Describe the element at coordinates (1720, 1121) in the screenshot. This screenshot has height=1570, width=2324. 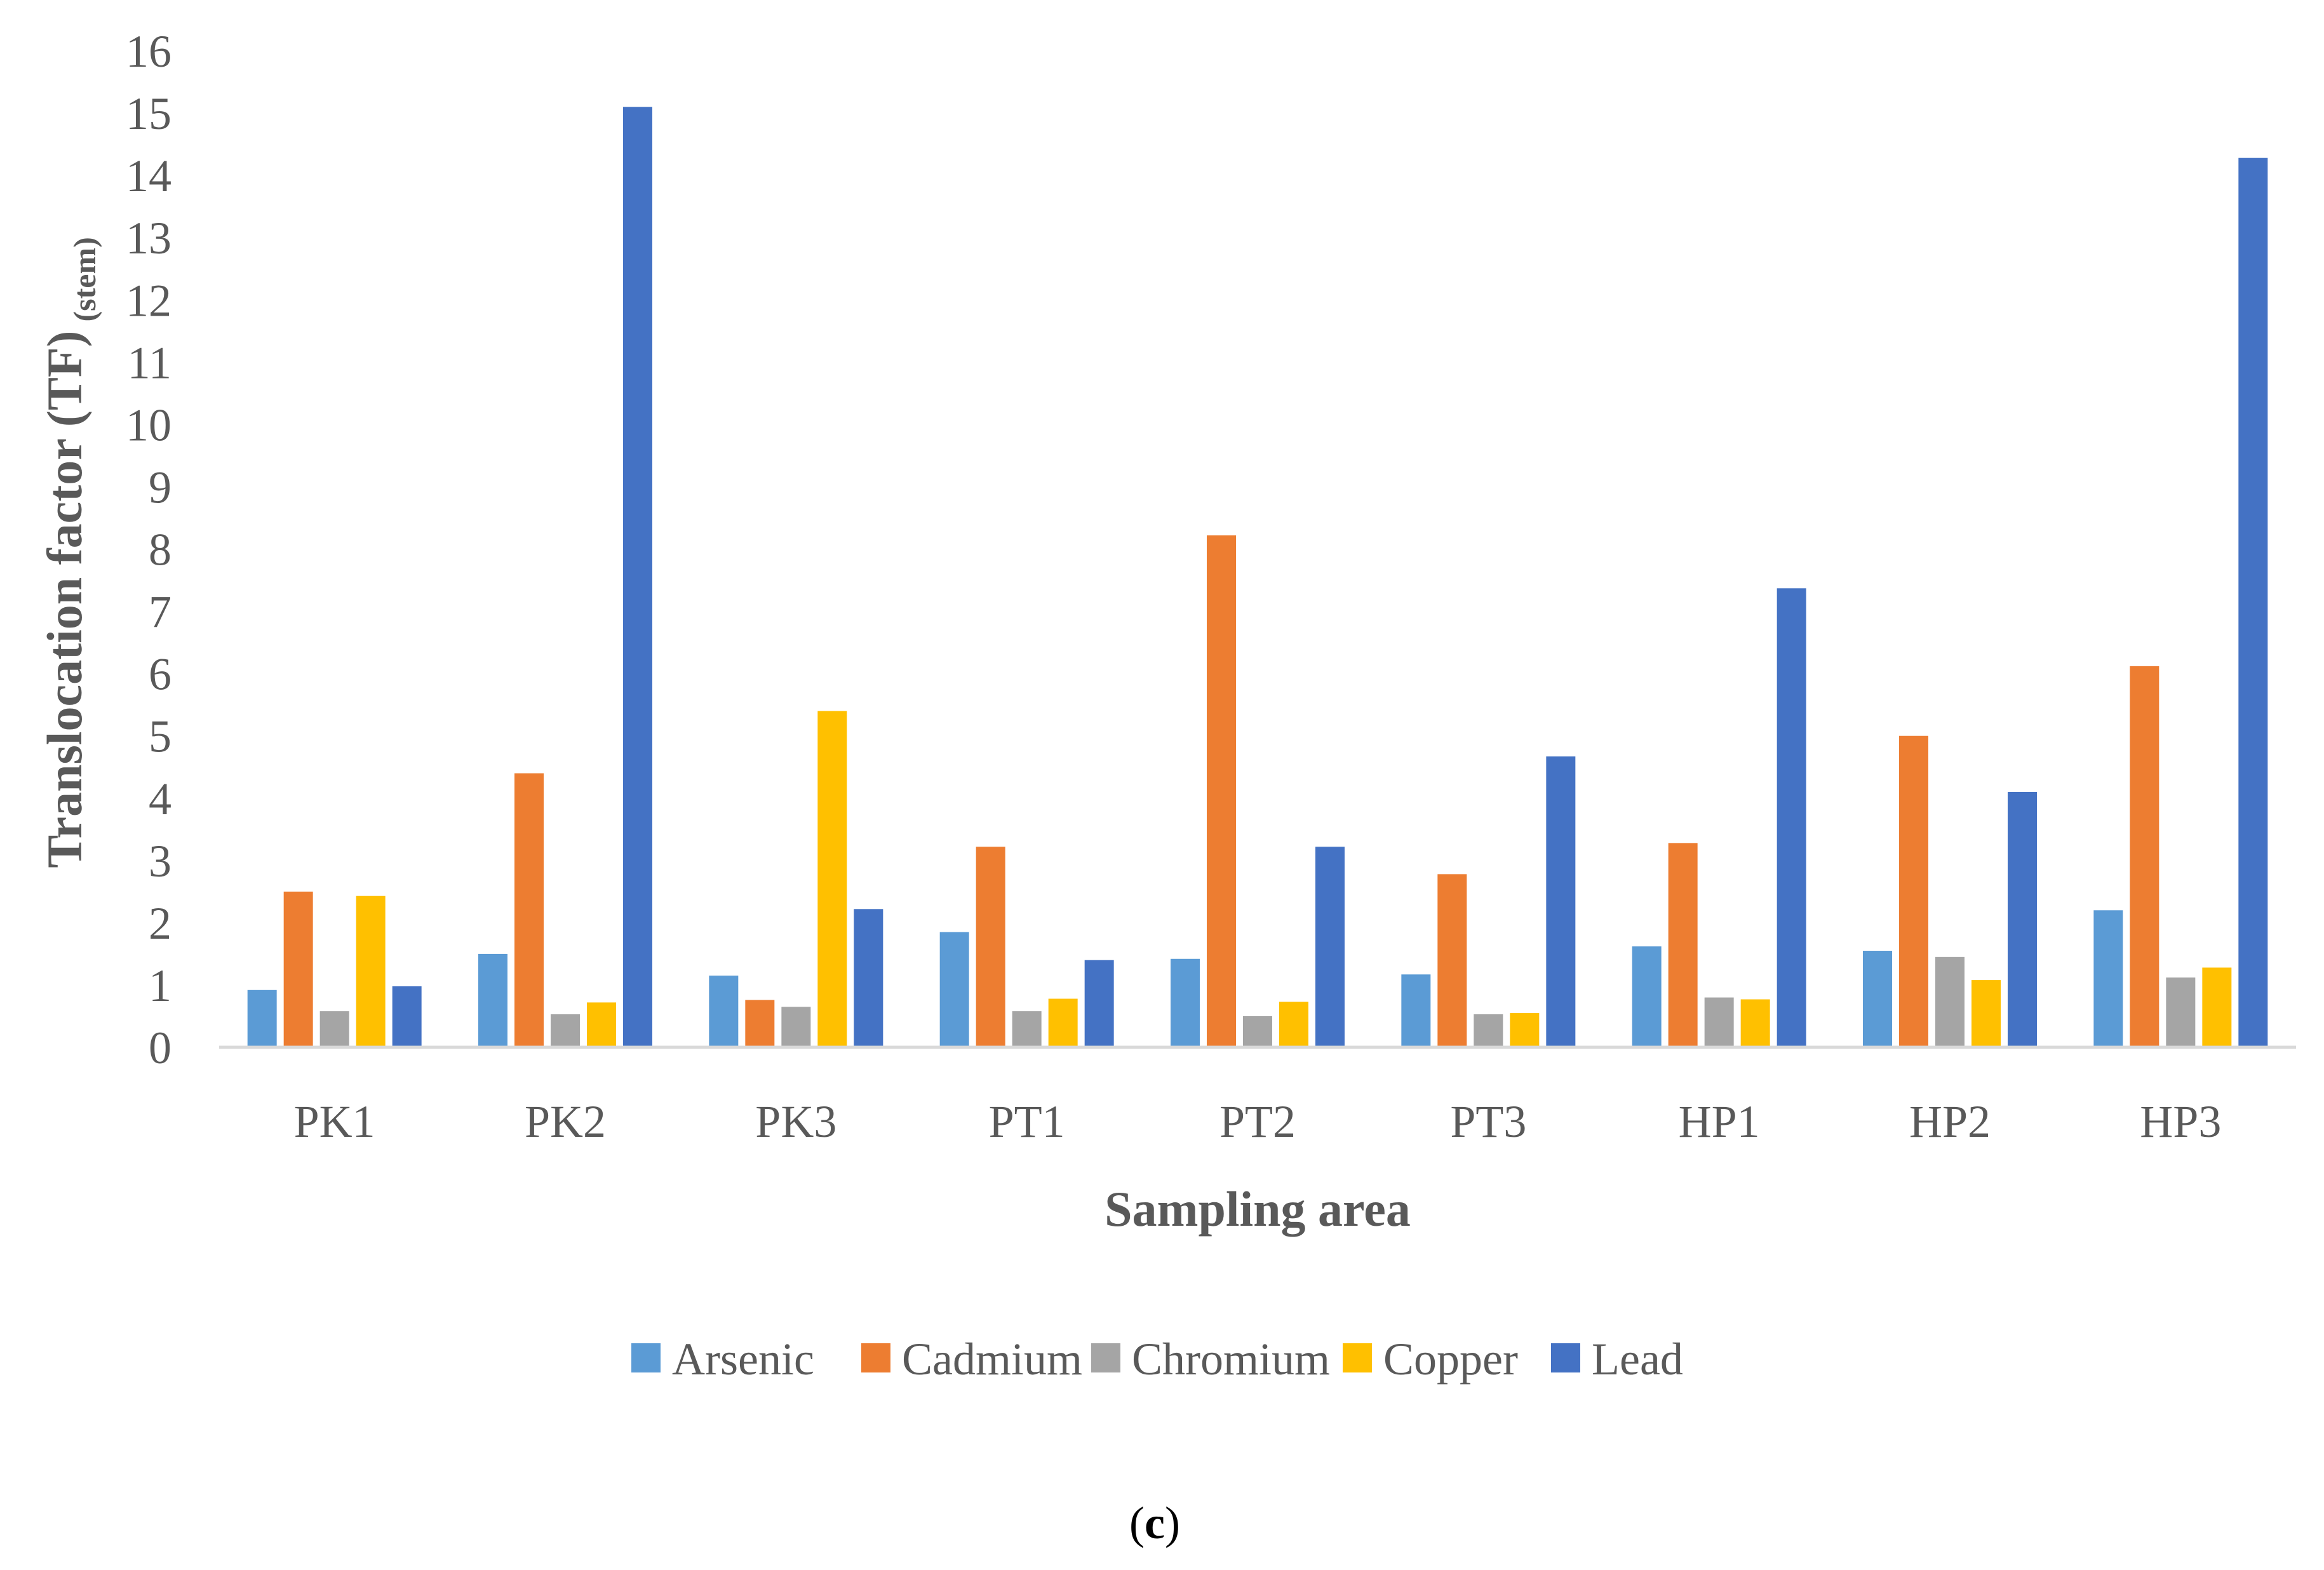
I see `x-tick-label: HP1` at that location.